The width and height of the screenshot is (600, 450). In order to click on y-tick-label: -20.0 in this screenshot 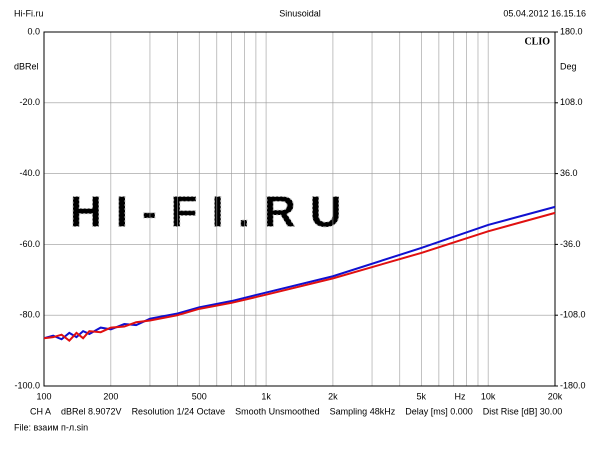, I will do `click(29, 102)`.